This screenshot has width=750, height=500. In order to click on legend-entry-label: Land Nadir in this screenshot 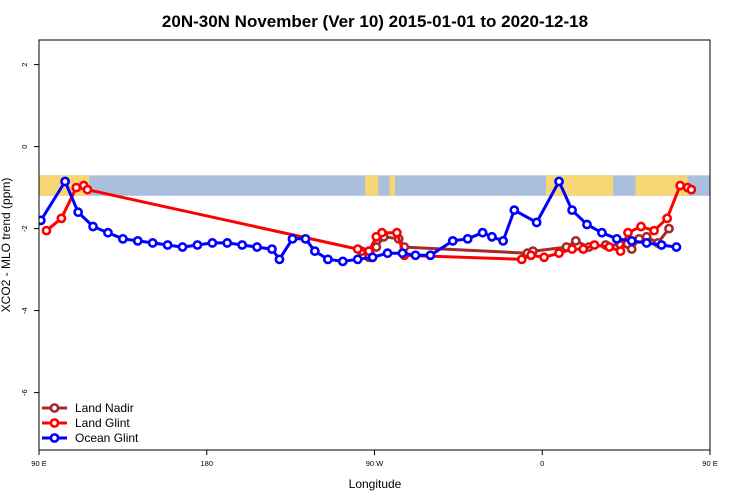, I will do `click(104, 408)`.